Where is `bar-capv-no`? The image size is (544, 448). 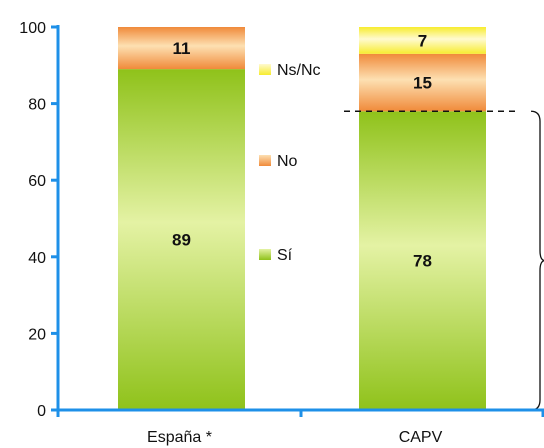
bar-capv-no is located at coordinates (422, 82).